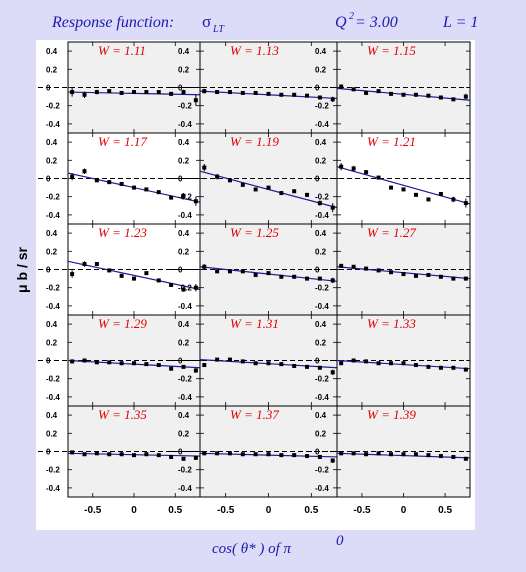  I want to click on q2-value: = 3.00, so click(376, 22).